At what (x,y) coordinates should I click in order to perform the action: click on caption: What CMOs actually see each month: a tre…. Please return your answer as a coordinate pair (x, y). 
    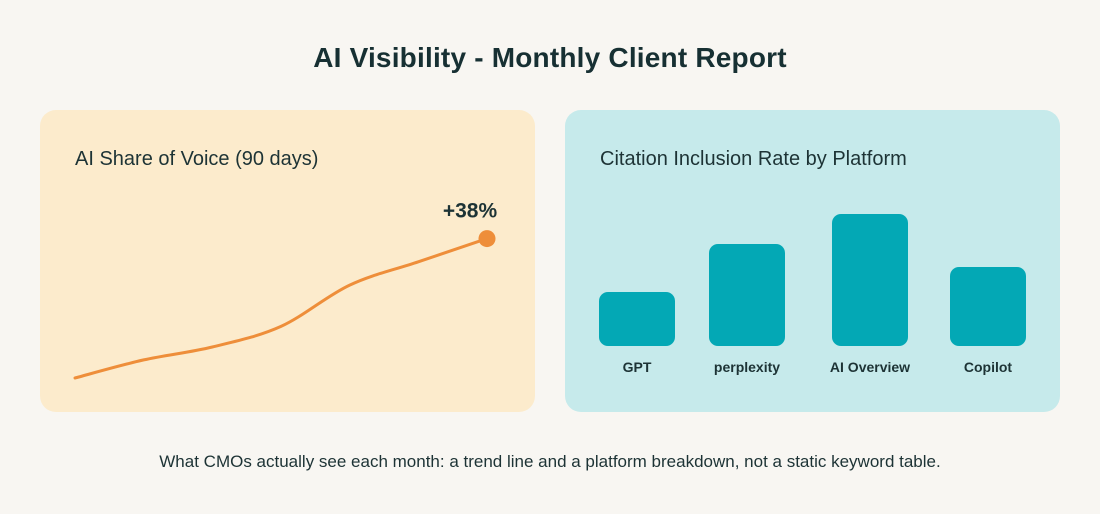
    Looking at the image, I should click on (550, 461).